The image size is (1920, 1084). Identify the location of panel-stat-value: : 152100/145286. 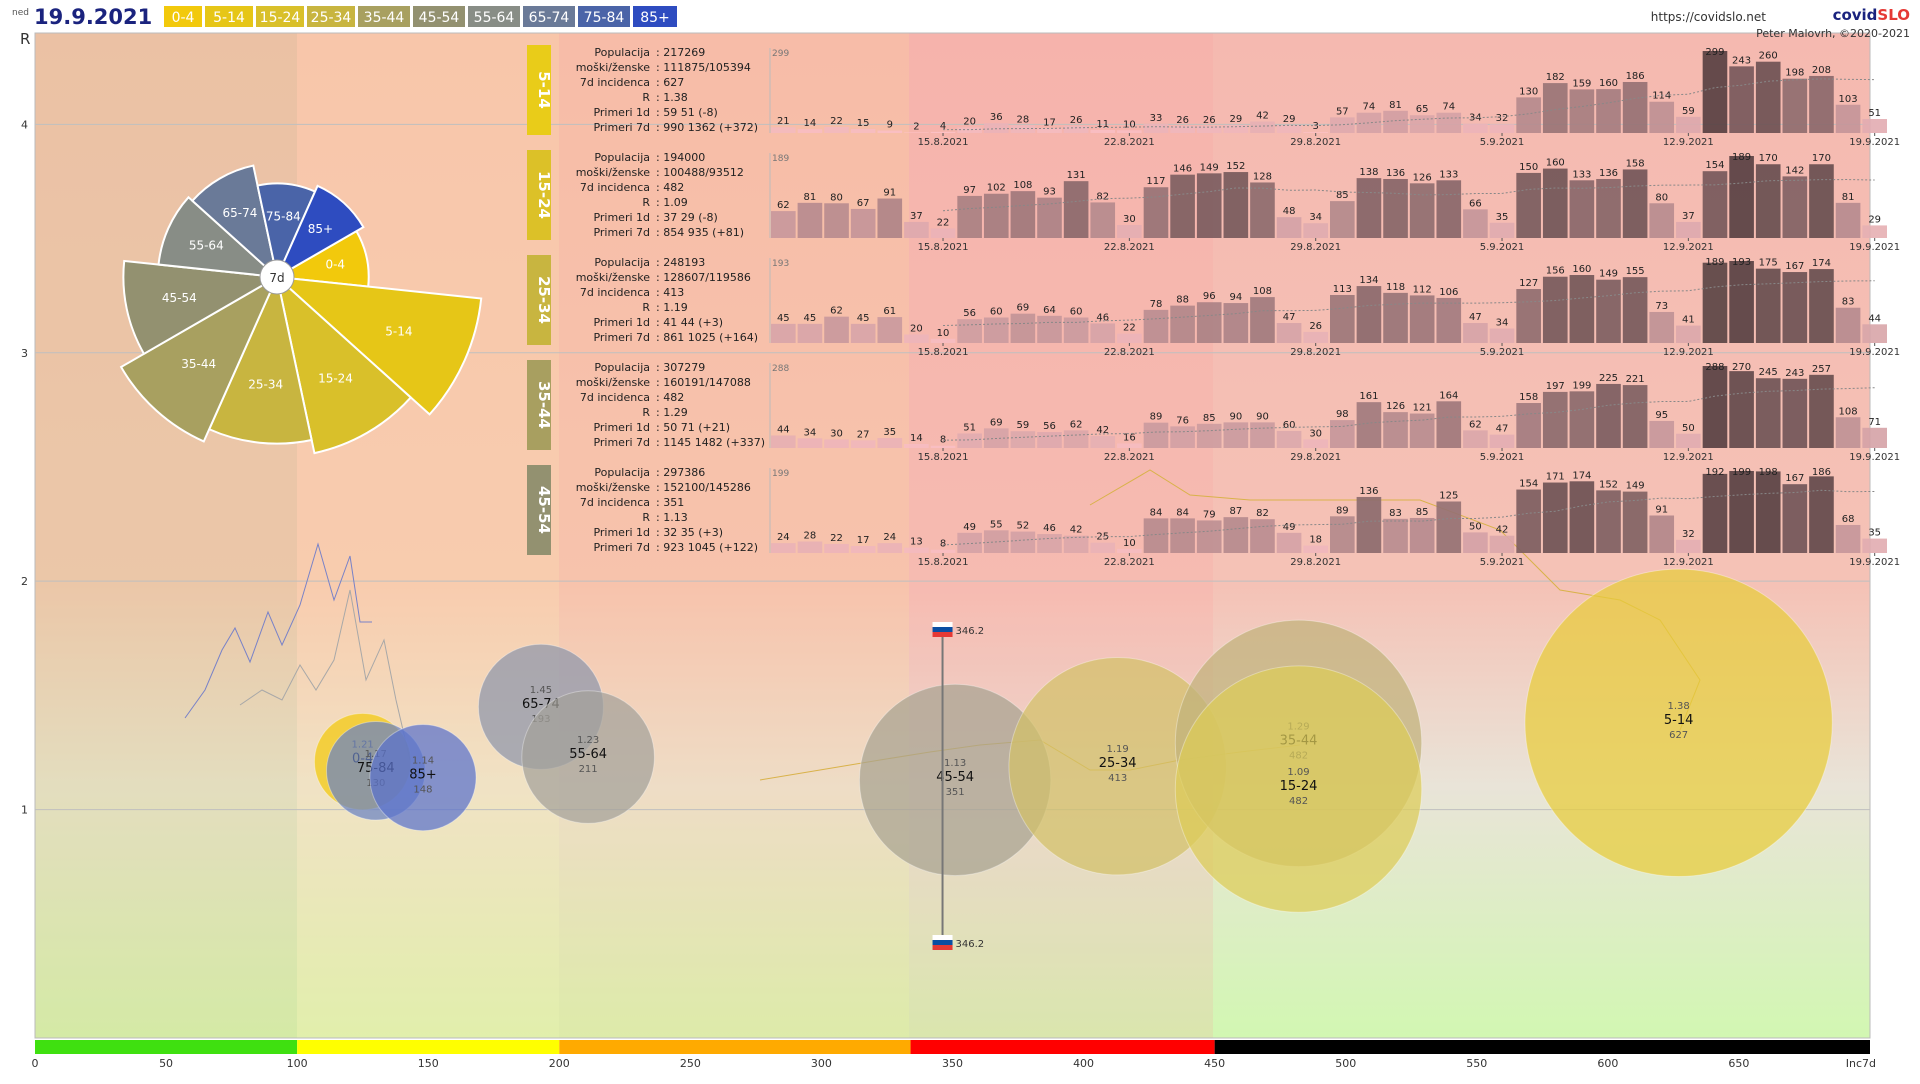
(703, 487).